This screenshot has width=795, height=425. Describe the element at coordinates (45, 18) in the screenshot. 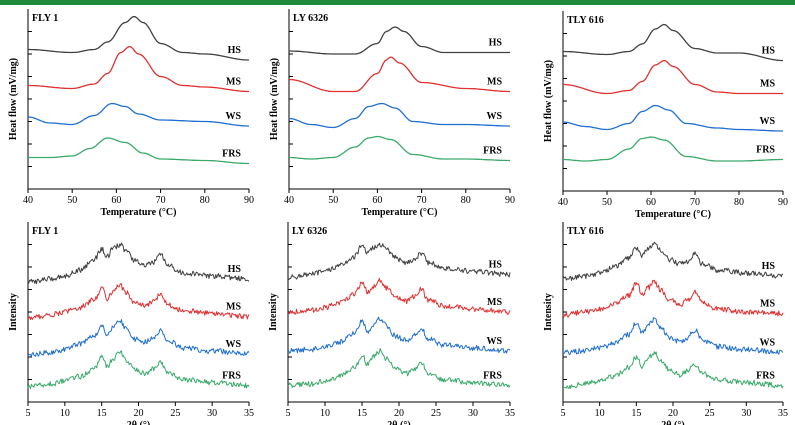

I see `panel-title: FLY 1` at that location.